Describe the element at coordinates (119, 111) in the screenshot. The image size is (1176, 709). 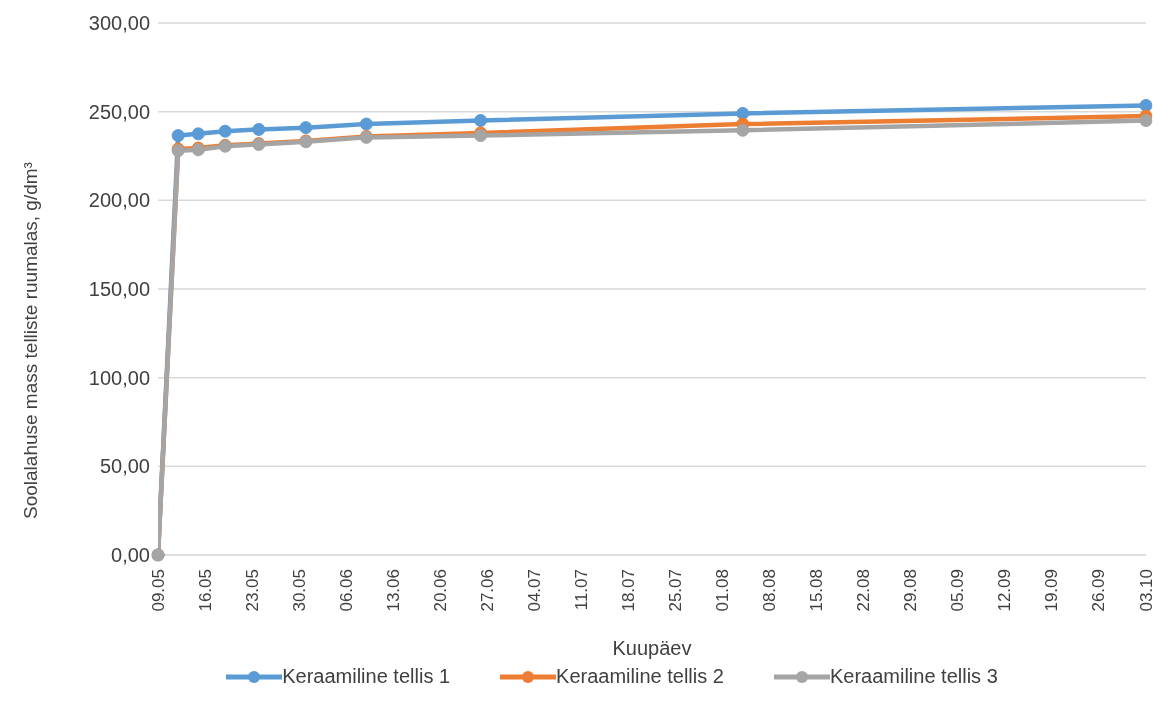
I see `y-tick-label: 250,00` at that location.